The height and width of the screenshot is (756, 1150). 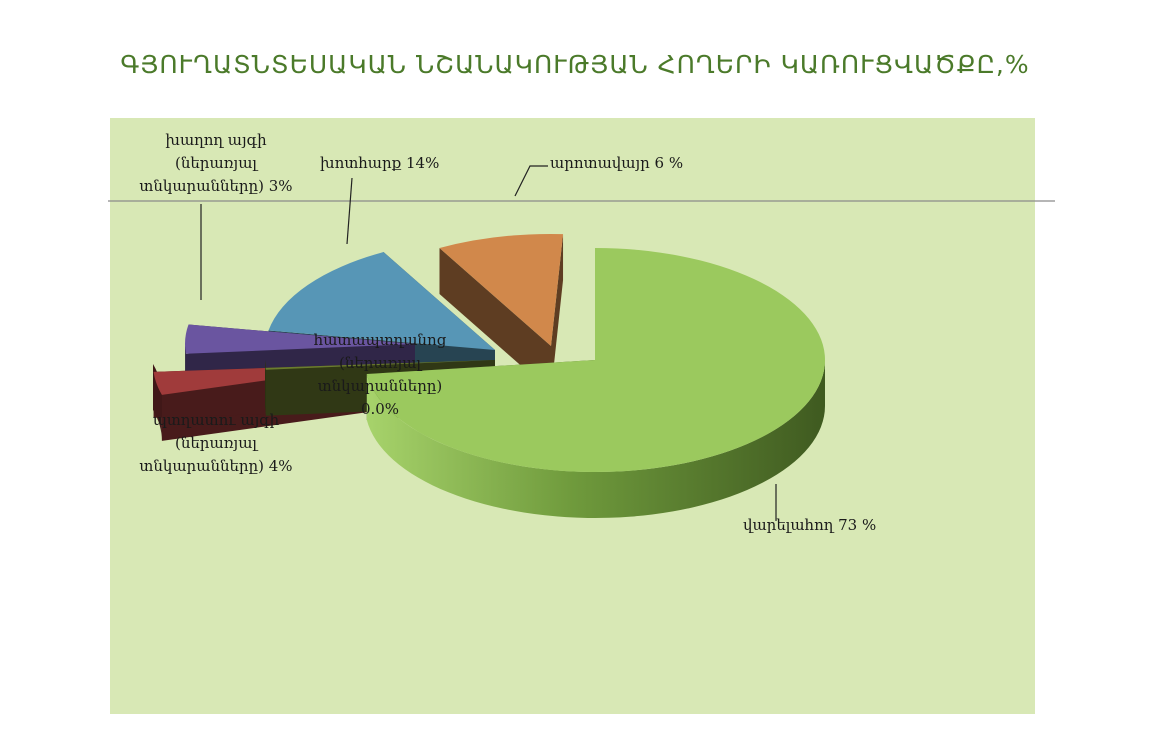 I want to click on slice-berry-top, so click(x=380, y=365).